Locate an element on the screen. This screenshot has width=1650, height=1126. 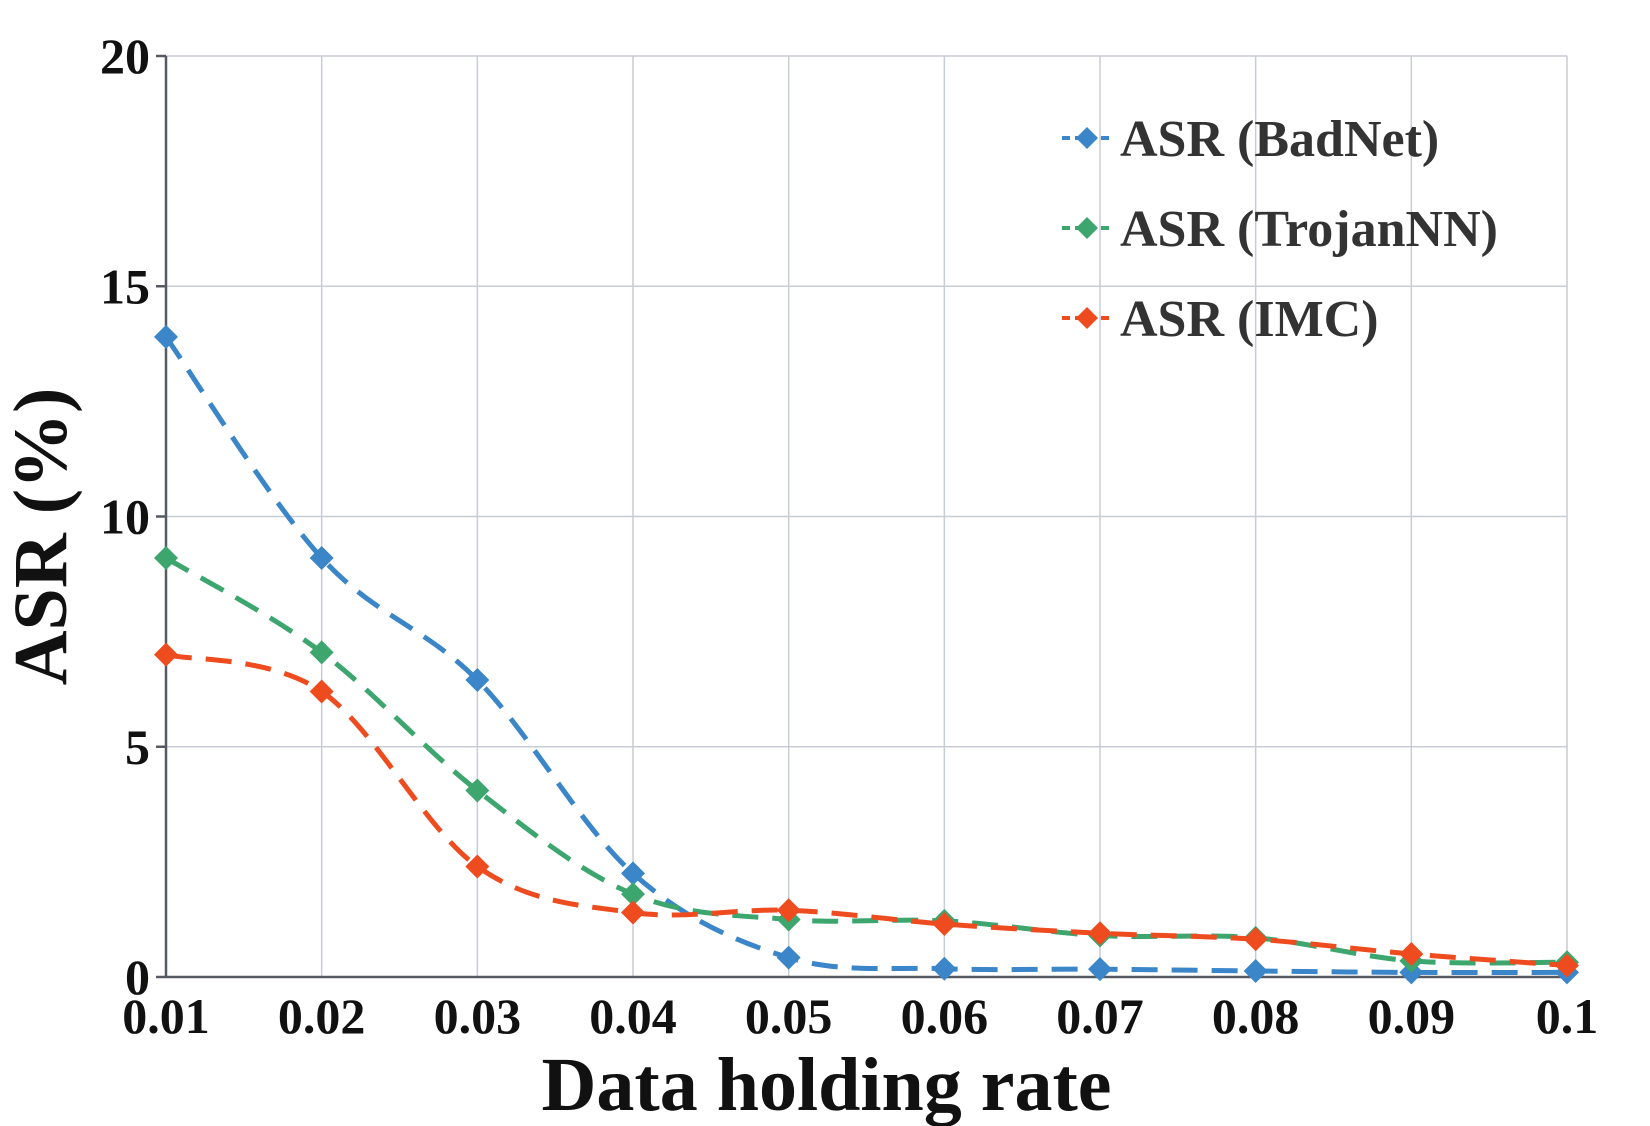
x-tick-label: 0.05 is located at coordinates (789, 1016).